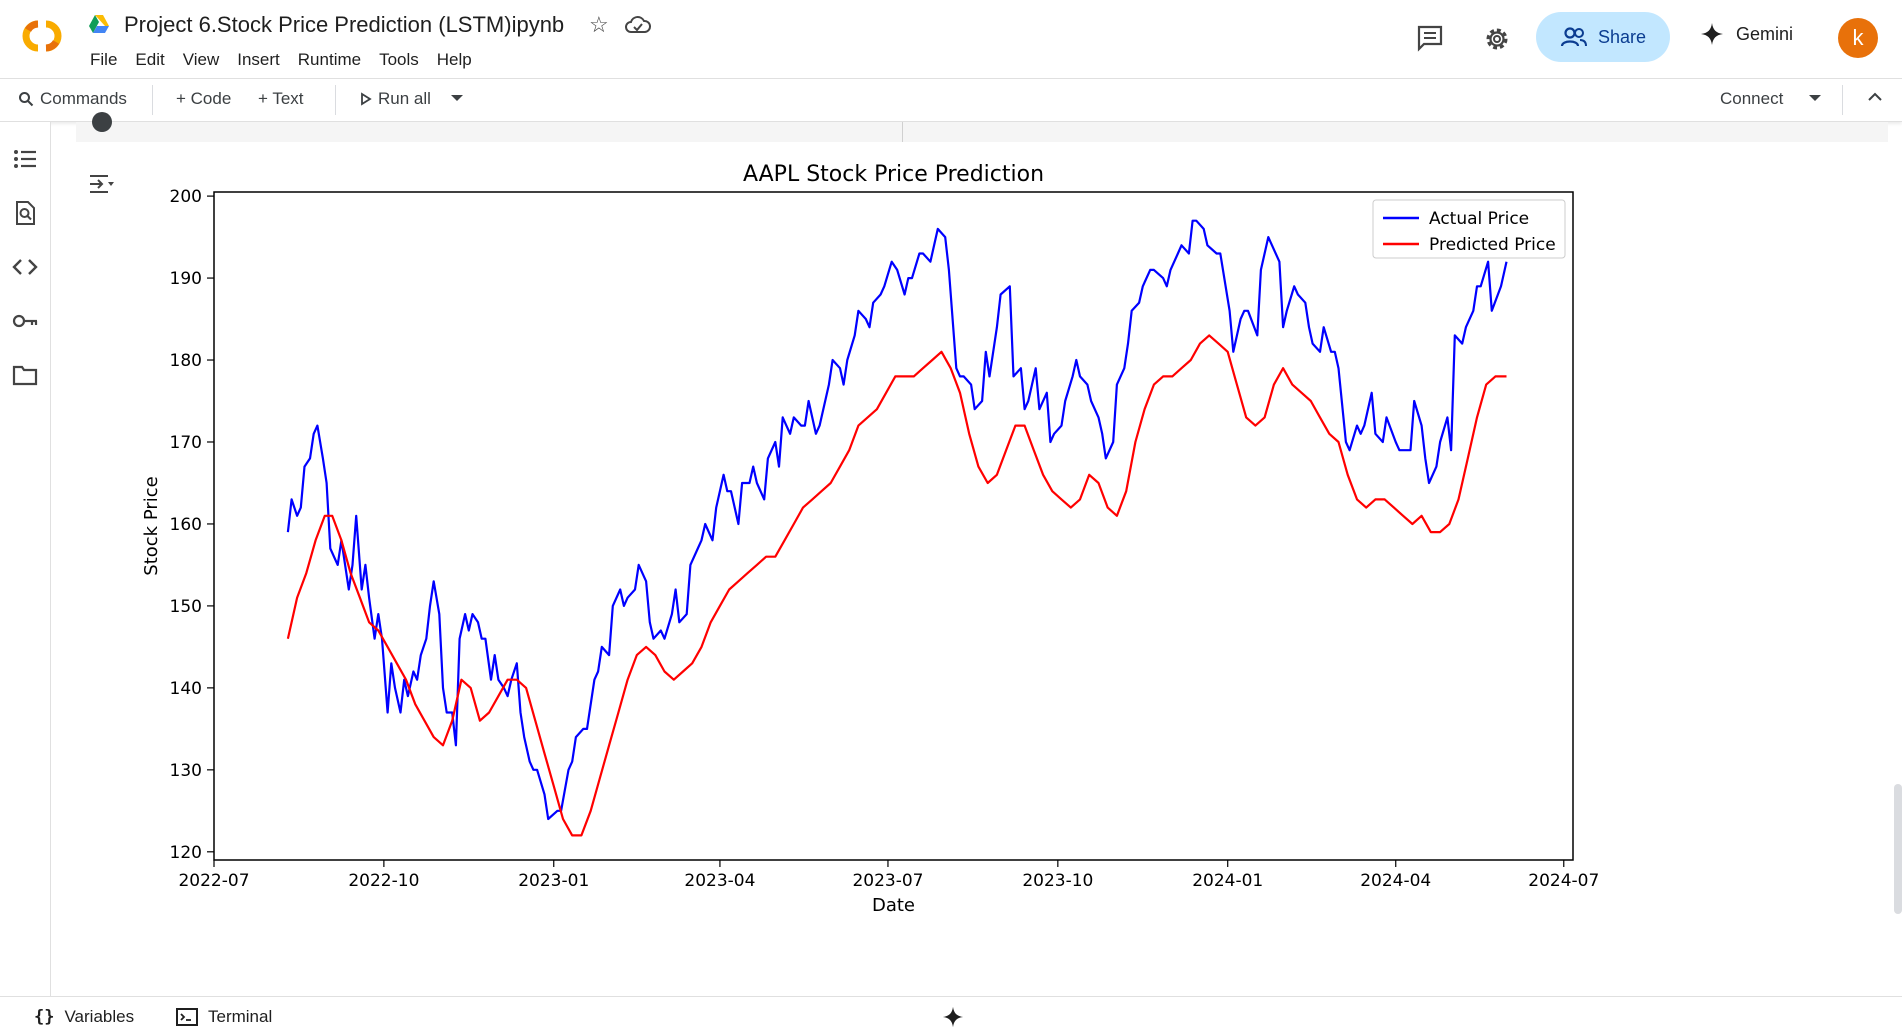  What do you see at coordinates (599, 24) in the screenshot?
I see `star-icon: ☆` at bounding box center [599, 24].